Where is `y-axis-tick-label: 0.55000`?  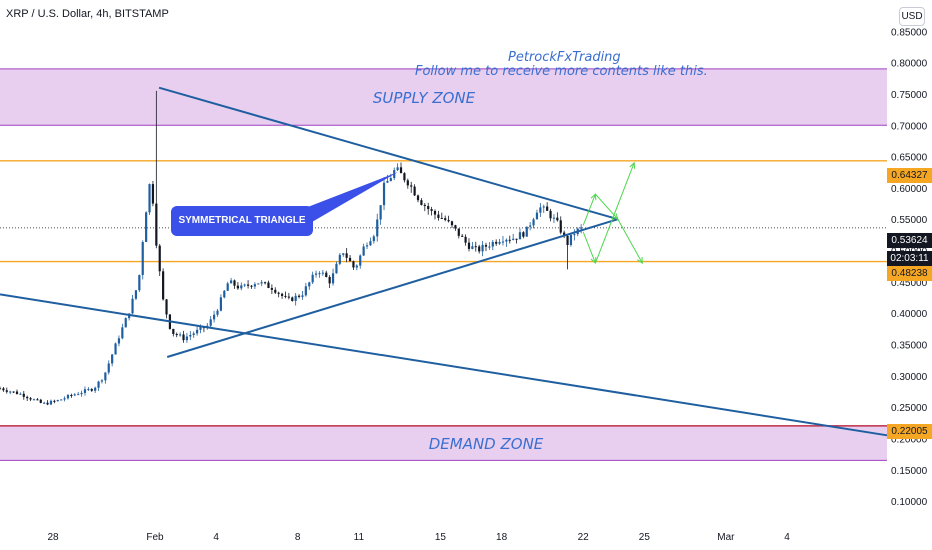
y-axis-tick-label: 0.55000 is located at coordinates (909, 220).